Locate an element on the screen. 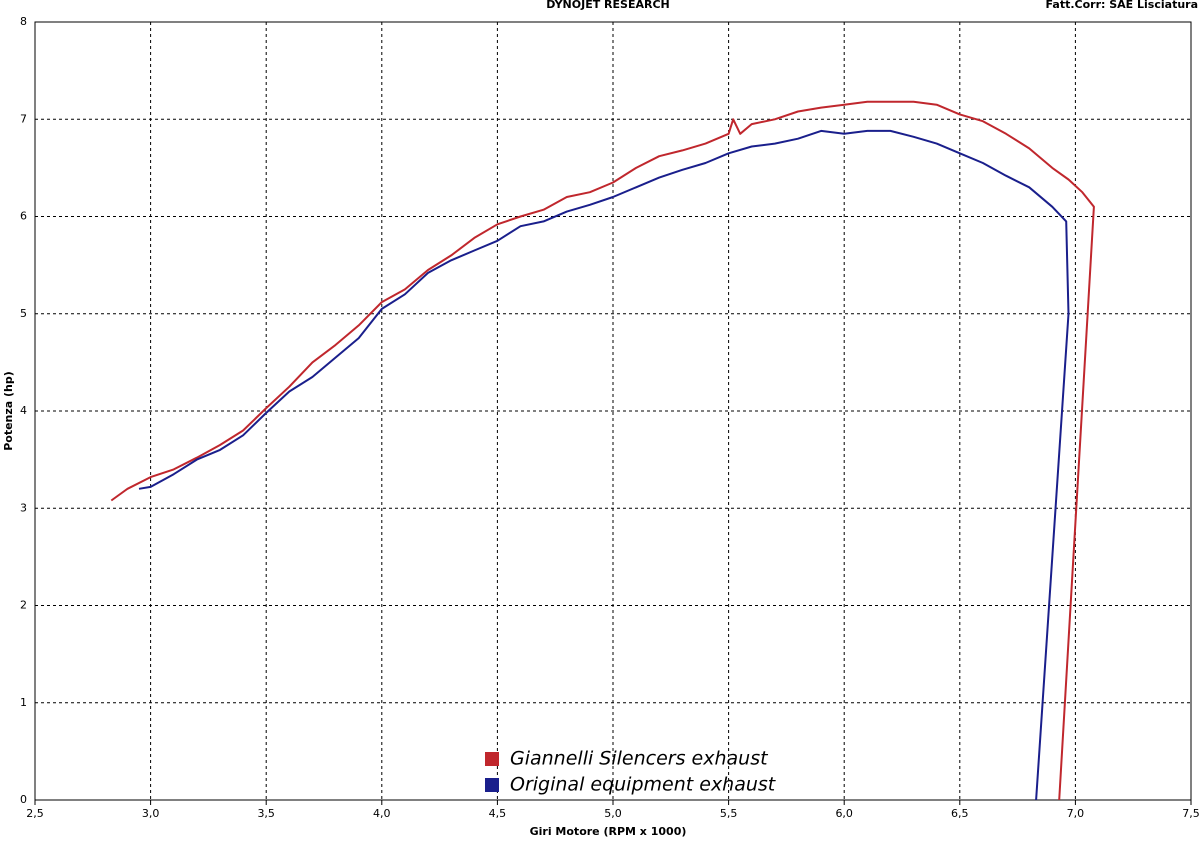  x-tick-label: 7,0 is located at coordinates (1076, 813).